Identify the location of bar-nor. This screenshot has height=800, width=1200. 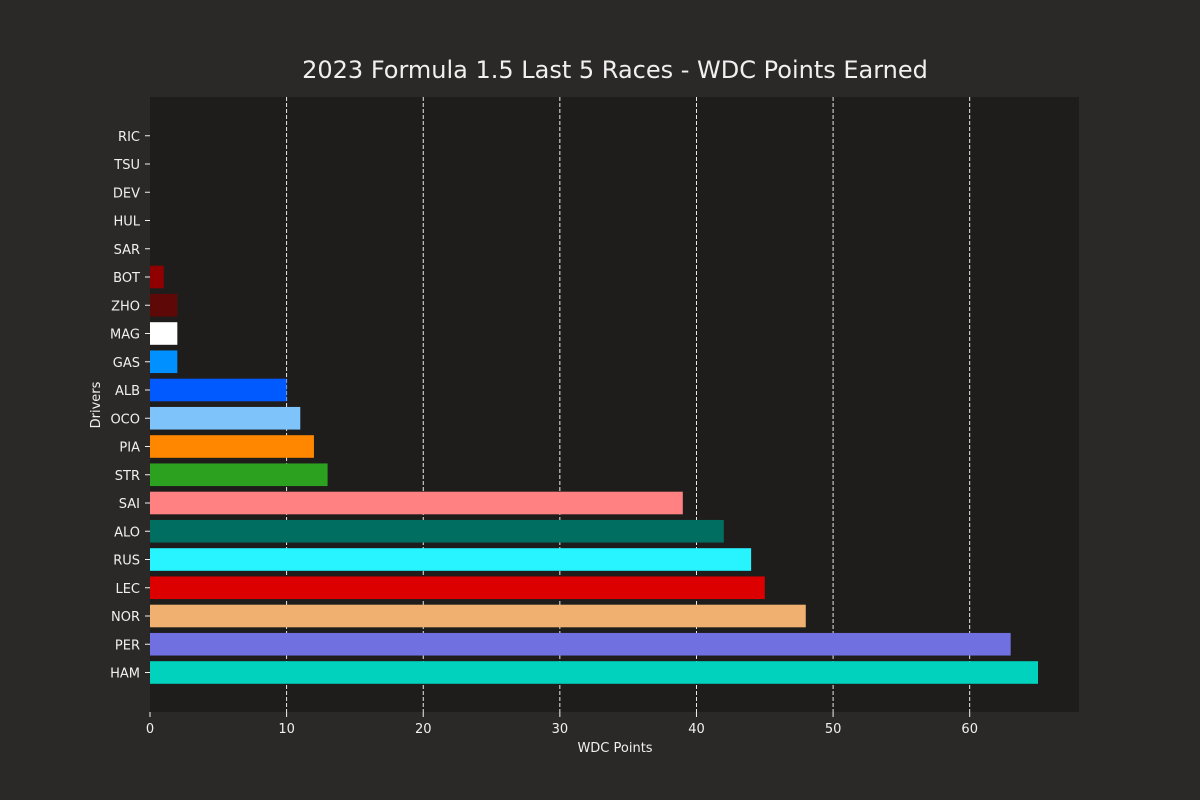
(478, 616).